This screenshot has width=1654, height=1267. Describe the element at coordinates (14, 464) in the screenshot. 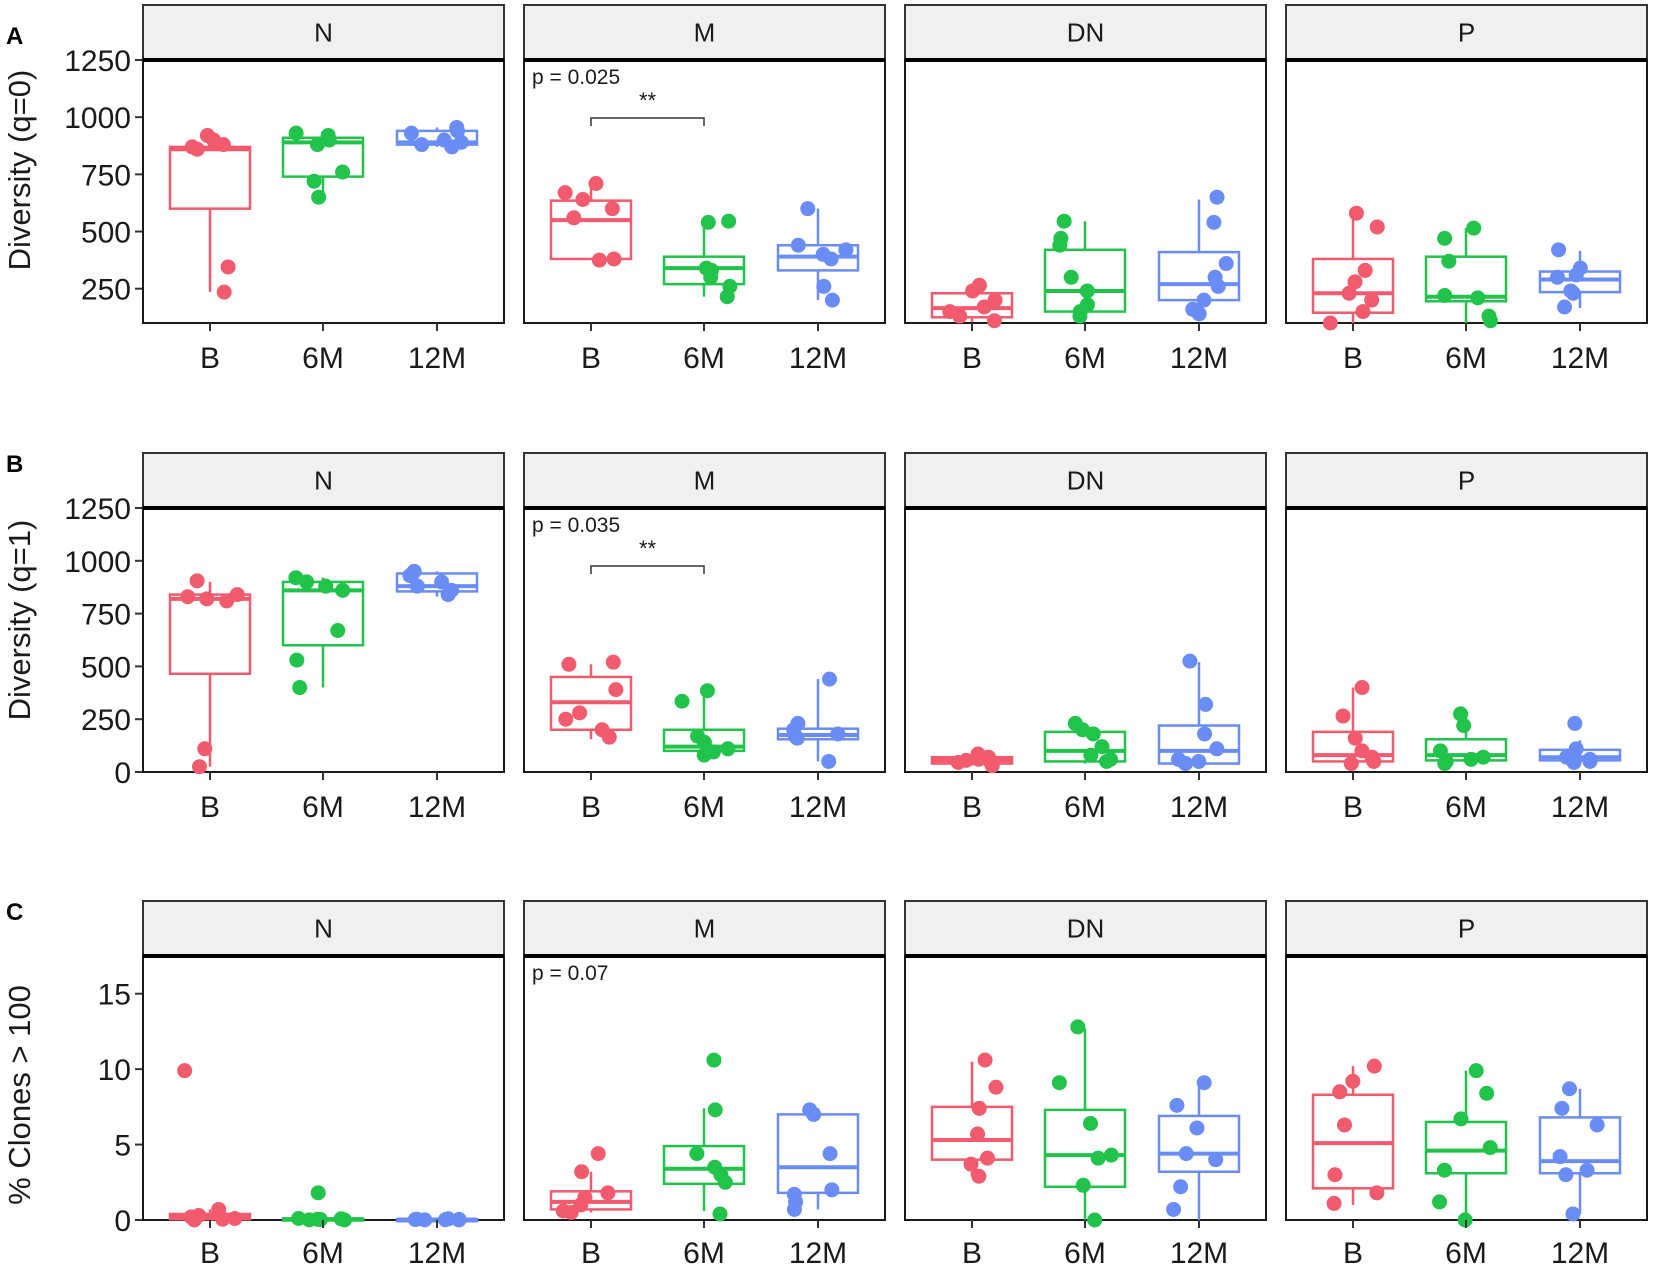

I see `panel-label: B` at that location.